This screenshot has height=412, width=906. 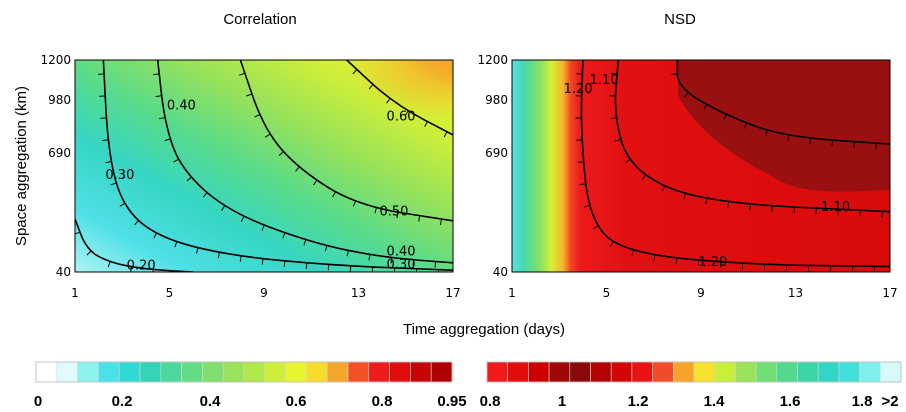 What do you see at coordinates (358, 293) in the screenshot?
I see `x-tick-label: 13` at bounding box center [358, 293].